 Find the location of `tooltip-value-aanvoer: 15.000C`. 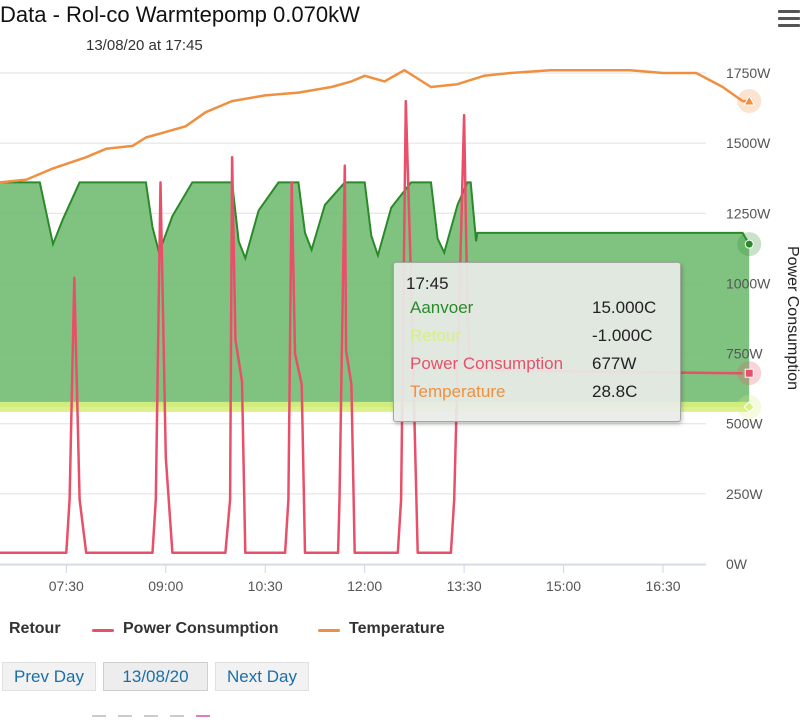

tooltip-value-aanvoer: 15.000C is located at coordinates (624, 307).